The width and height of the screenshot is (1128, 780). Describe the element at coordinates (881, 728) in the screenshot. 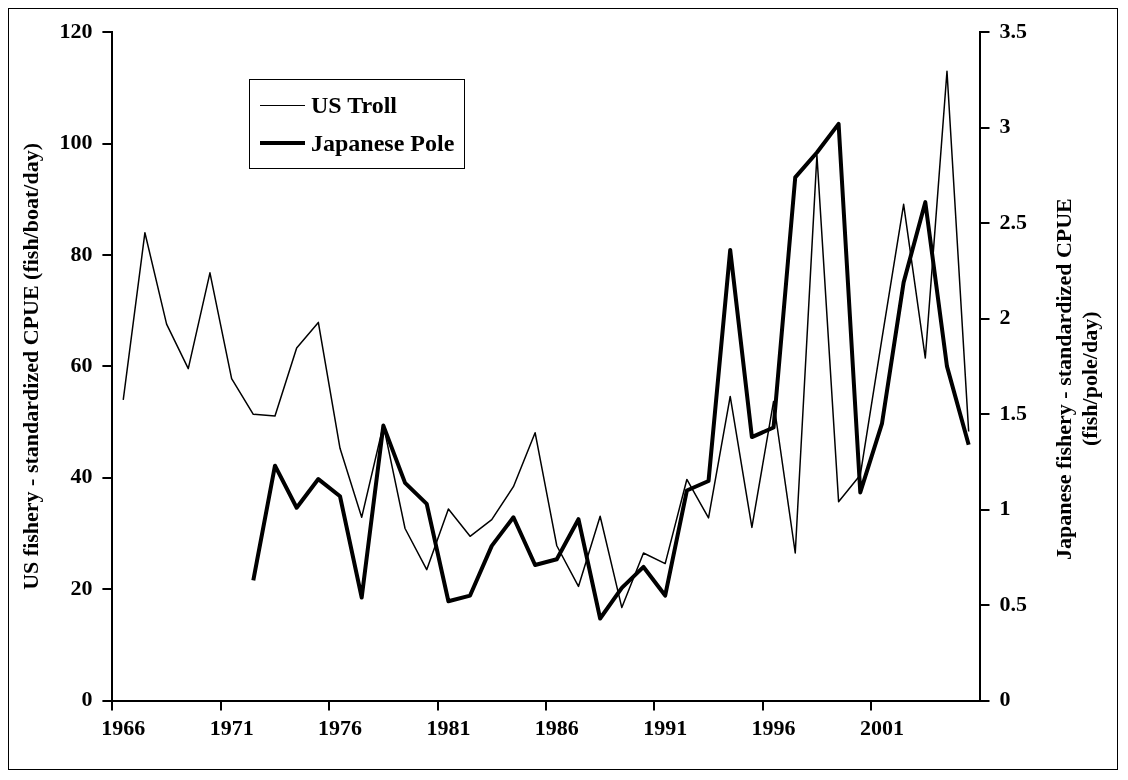

I see `x-tick-label: 2001` at that location.